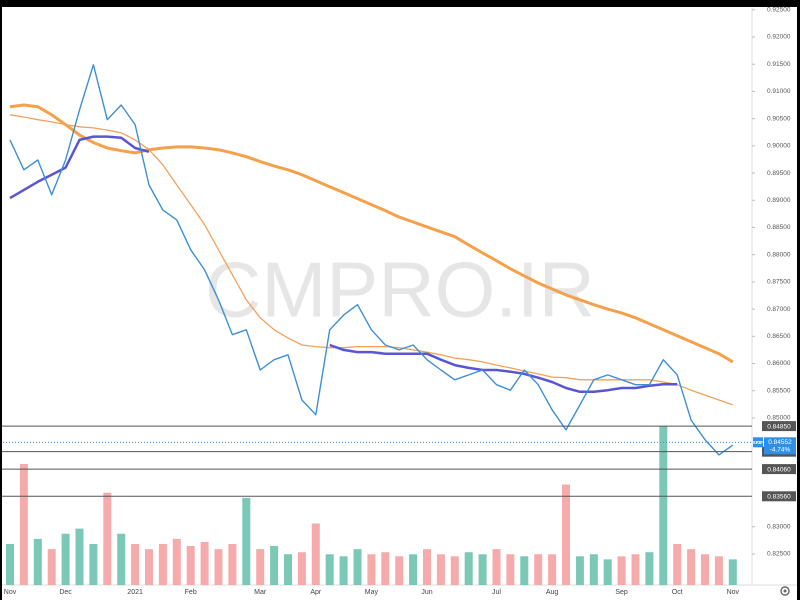  I want to click on y-tick-label: 0.91500, so click(779, 64).